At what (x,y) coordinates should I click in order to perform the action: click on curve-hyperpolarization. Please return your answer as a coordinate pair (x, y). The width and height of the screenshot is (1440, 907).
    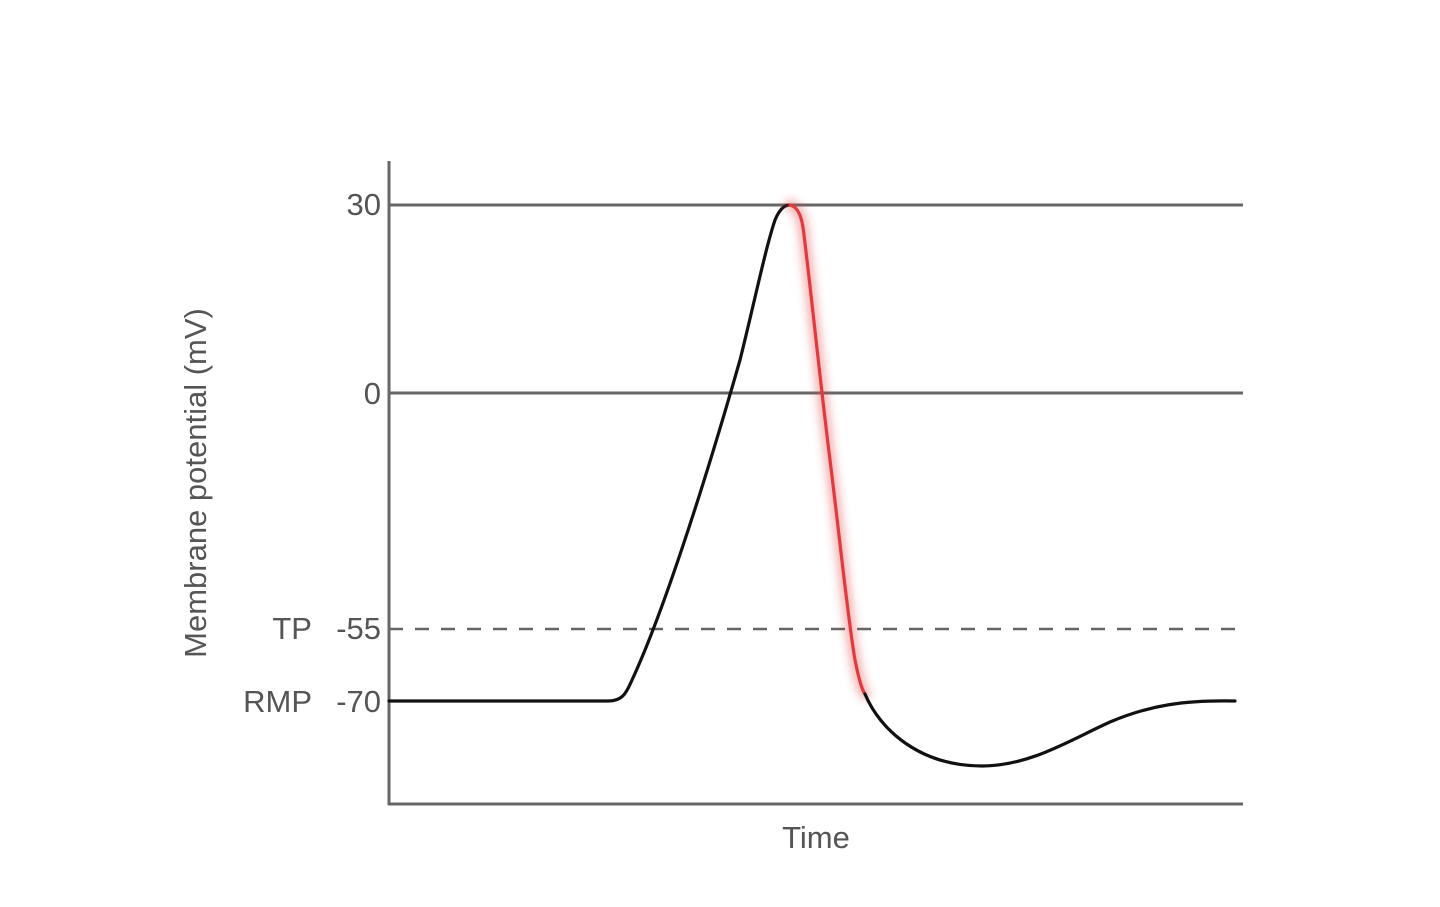
    Looking at the image, I should click on (1050, 730).